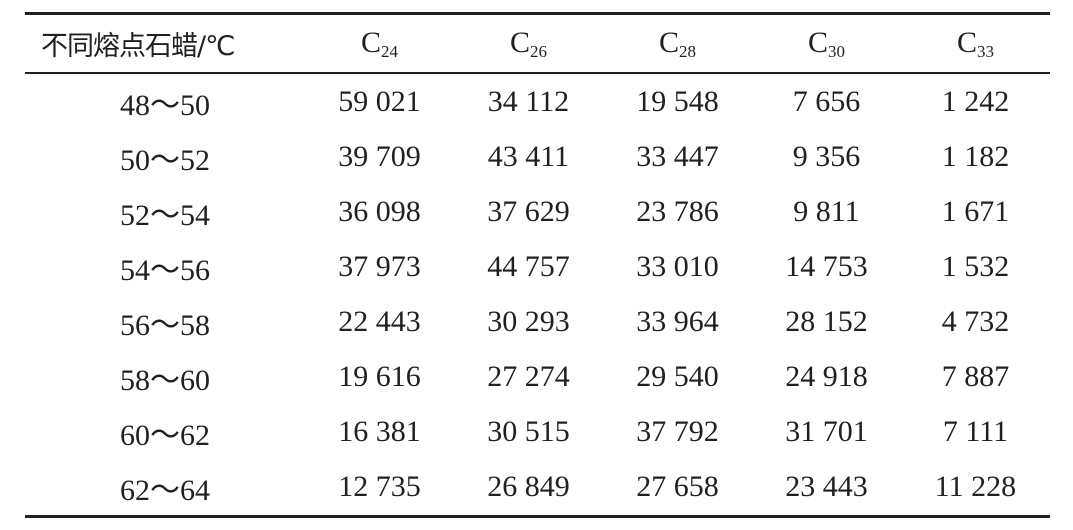 The width and height of the screenshot is (1073, 530). Describe the element at coordinates (165, 435) in the screenshot. I see `row-label: 60～62` at that location.